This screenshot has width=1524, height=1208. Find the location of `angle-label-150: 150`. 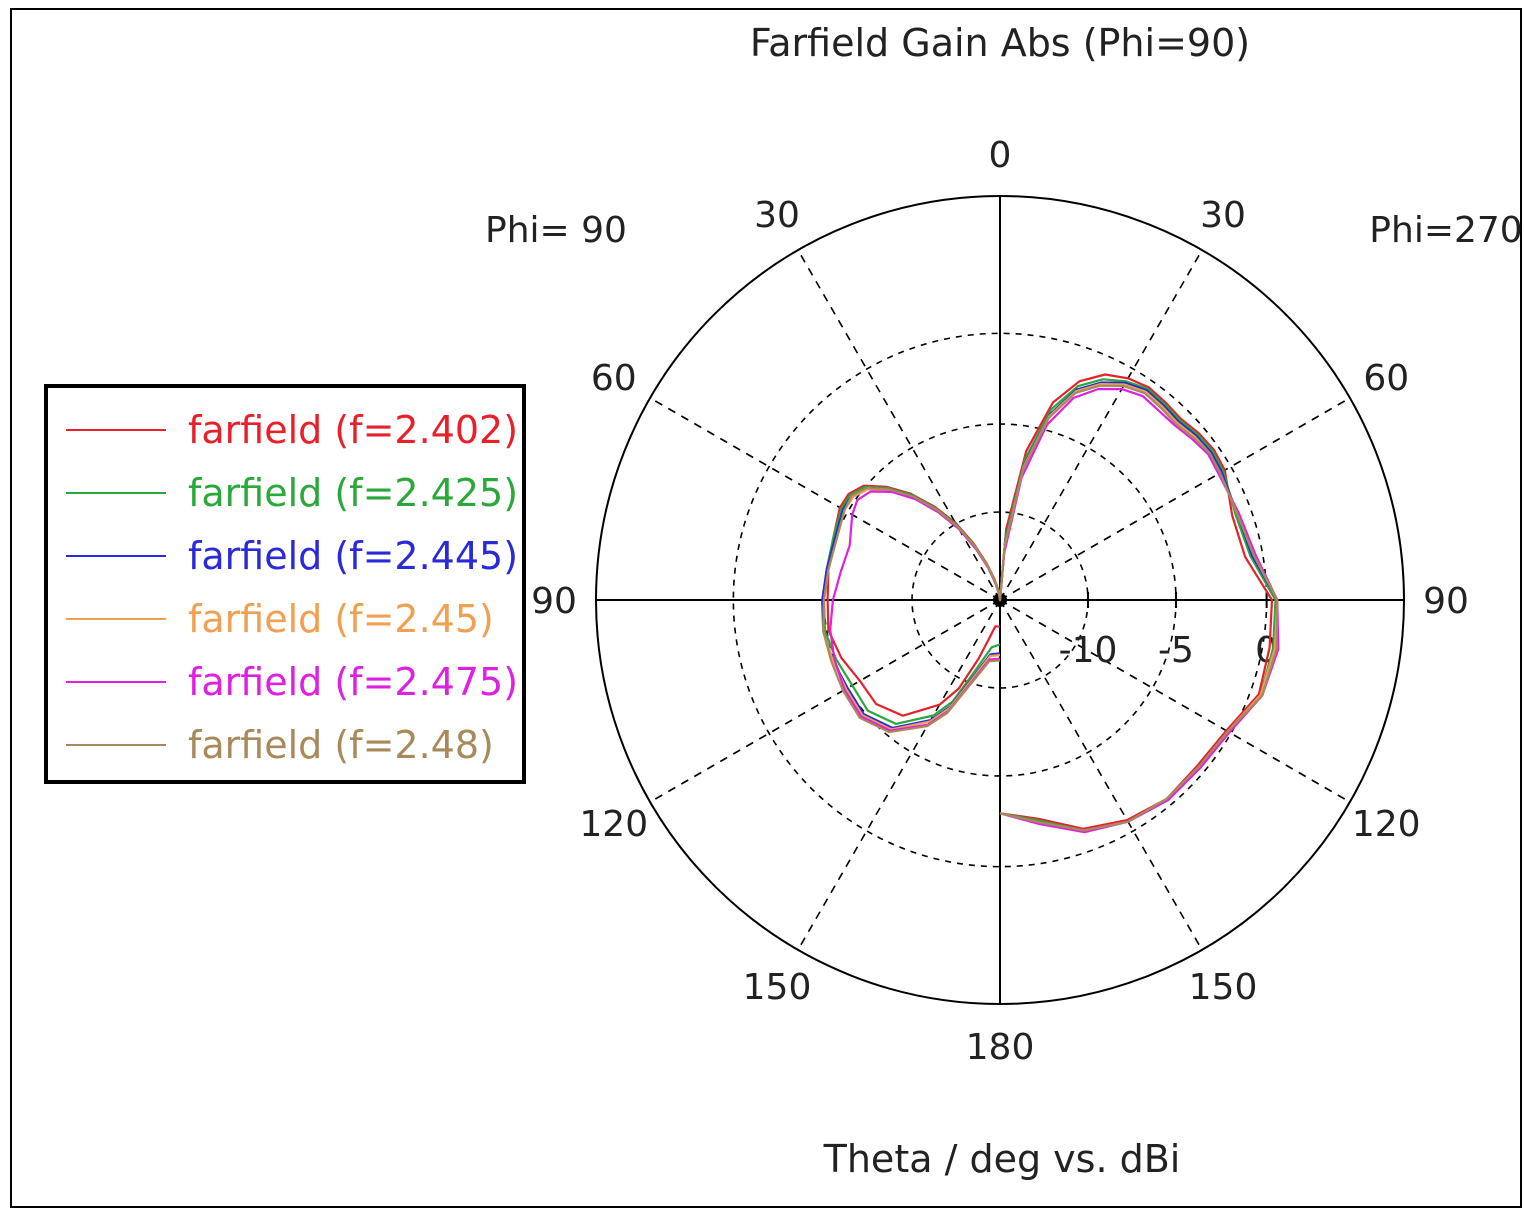

angle-label-150: 150 is located at coordinates (1223, 987).